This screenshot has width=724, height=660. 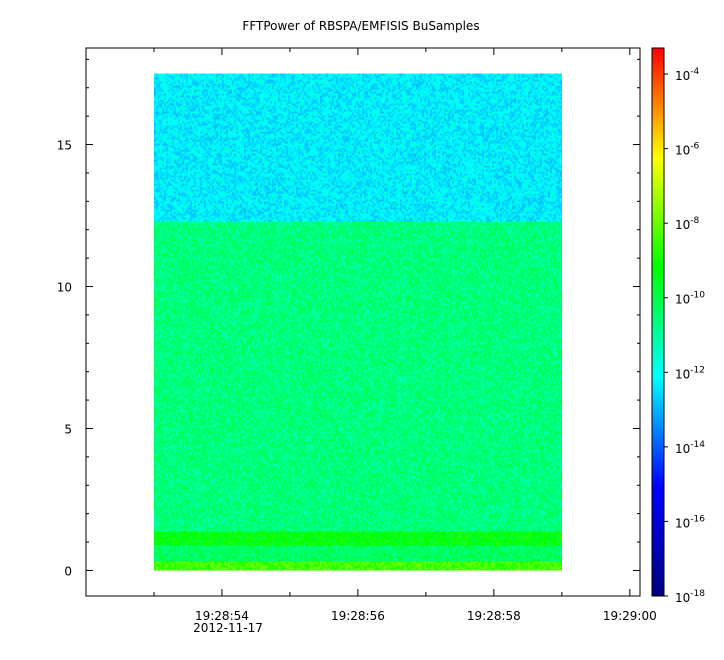 What do you see at coordinates (222, 616) in the screenshot?
I see `x-tick-label: 19:28:54` at bounding box center [222, 616].